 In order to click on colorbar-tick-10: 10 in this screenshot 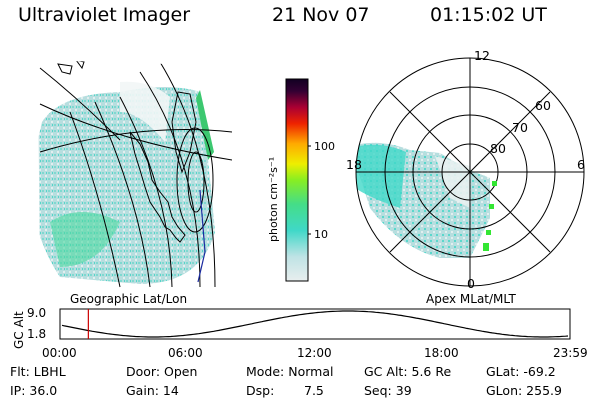, I will do `click(321, 234)`.